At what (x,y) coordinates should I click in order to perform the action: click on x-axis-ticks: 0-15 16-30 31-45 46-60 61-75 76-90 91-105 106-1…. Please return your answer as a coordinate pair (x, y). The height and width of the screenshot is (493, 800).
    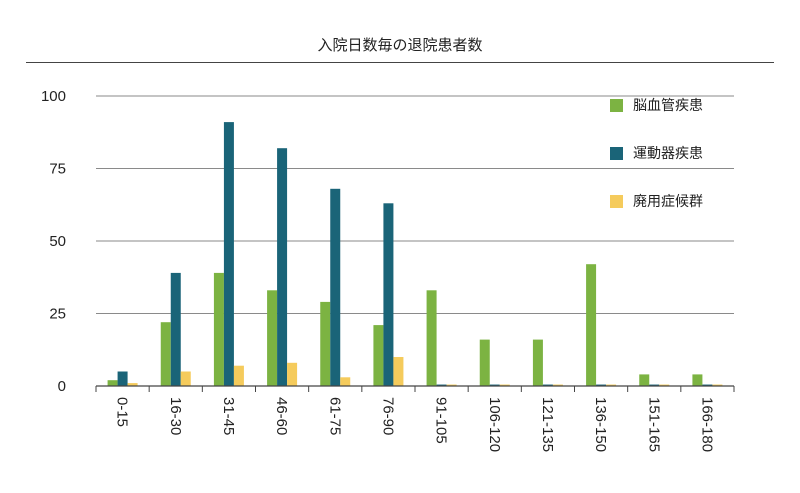
    Looking at the image, I should click on (415, 424).